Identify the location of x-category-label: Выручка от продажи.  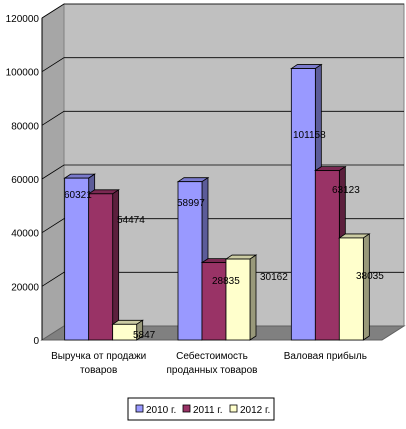
(98, 356).